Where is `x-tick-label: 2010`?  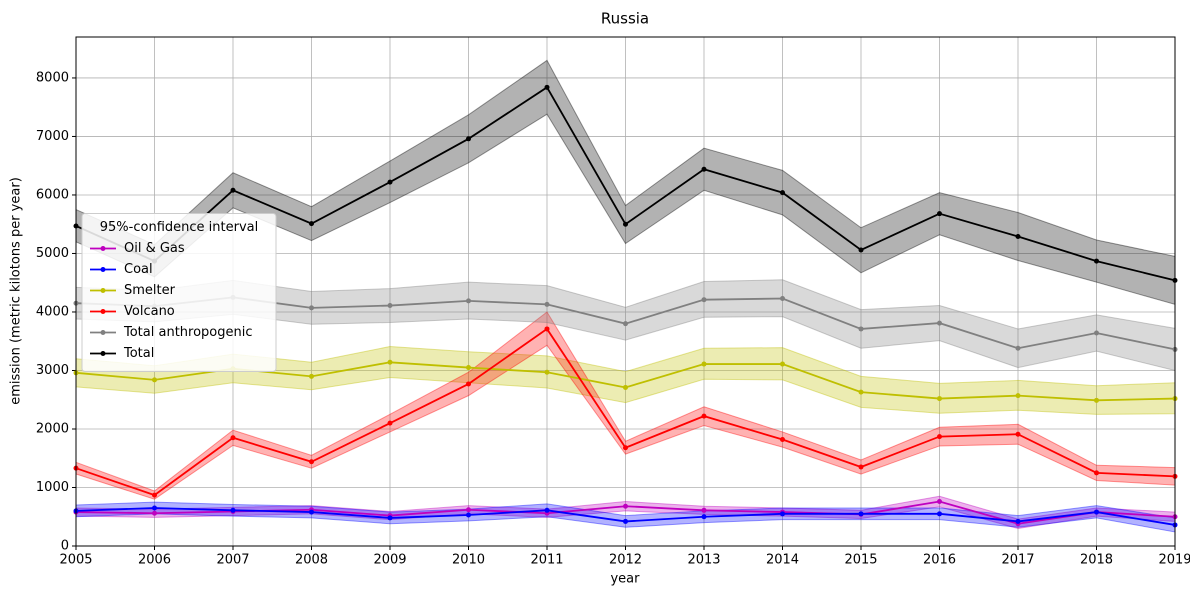 x-tick-label: 2010 is located at coordinates (468, 560).